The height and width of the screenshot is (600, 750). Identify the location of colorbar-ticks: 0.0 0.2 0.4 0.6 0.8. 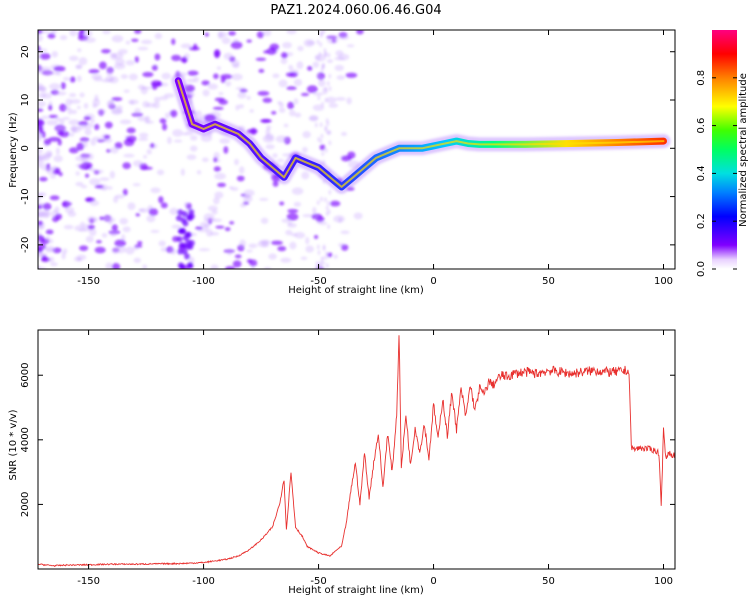
(716, 173).